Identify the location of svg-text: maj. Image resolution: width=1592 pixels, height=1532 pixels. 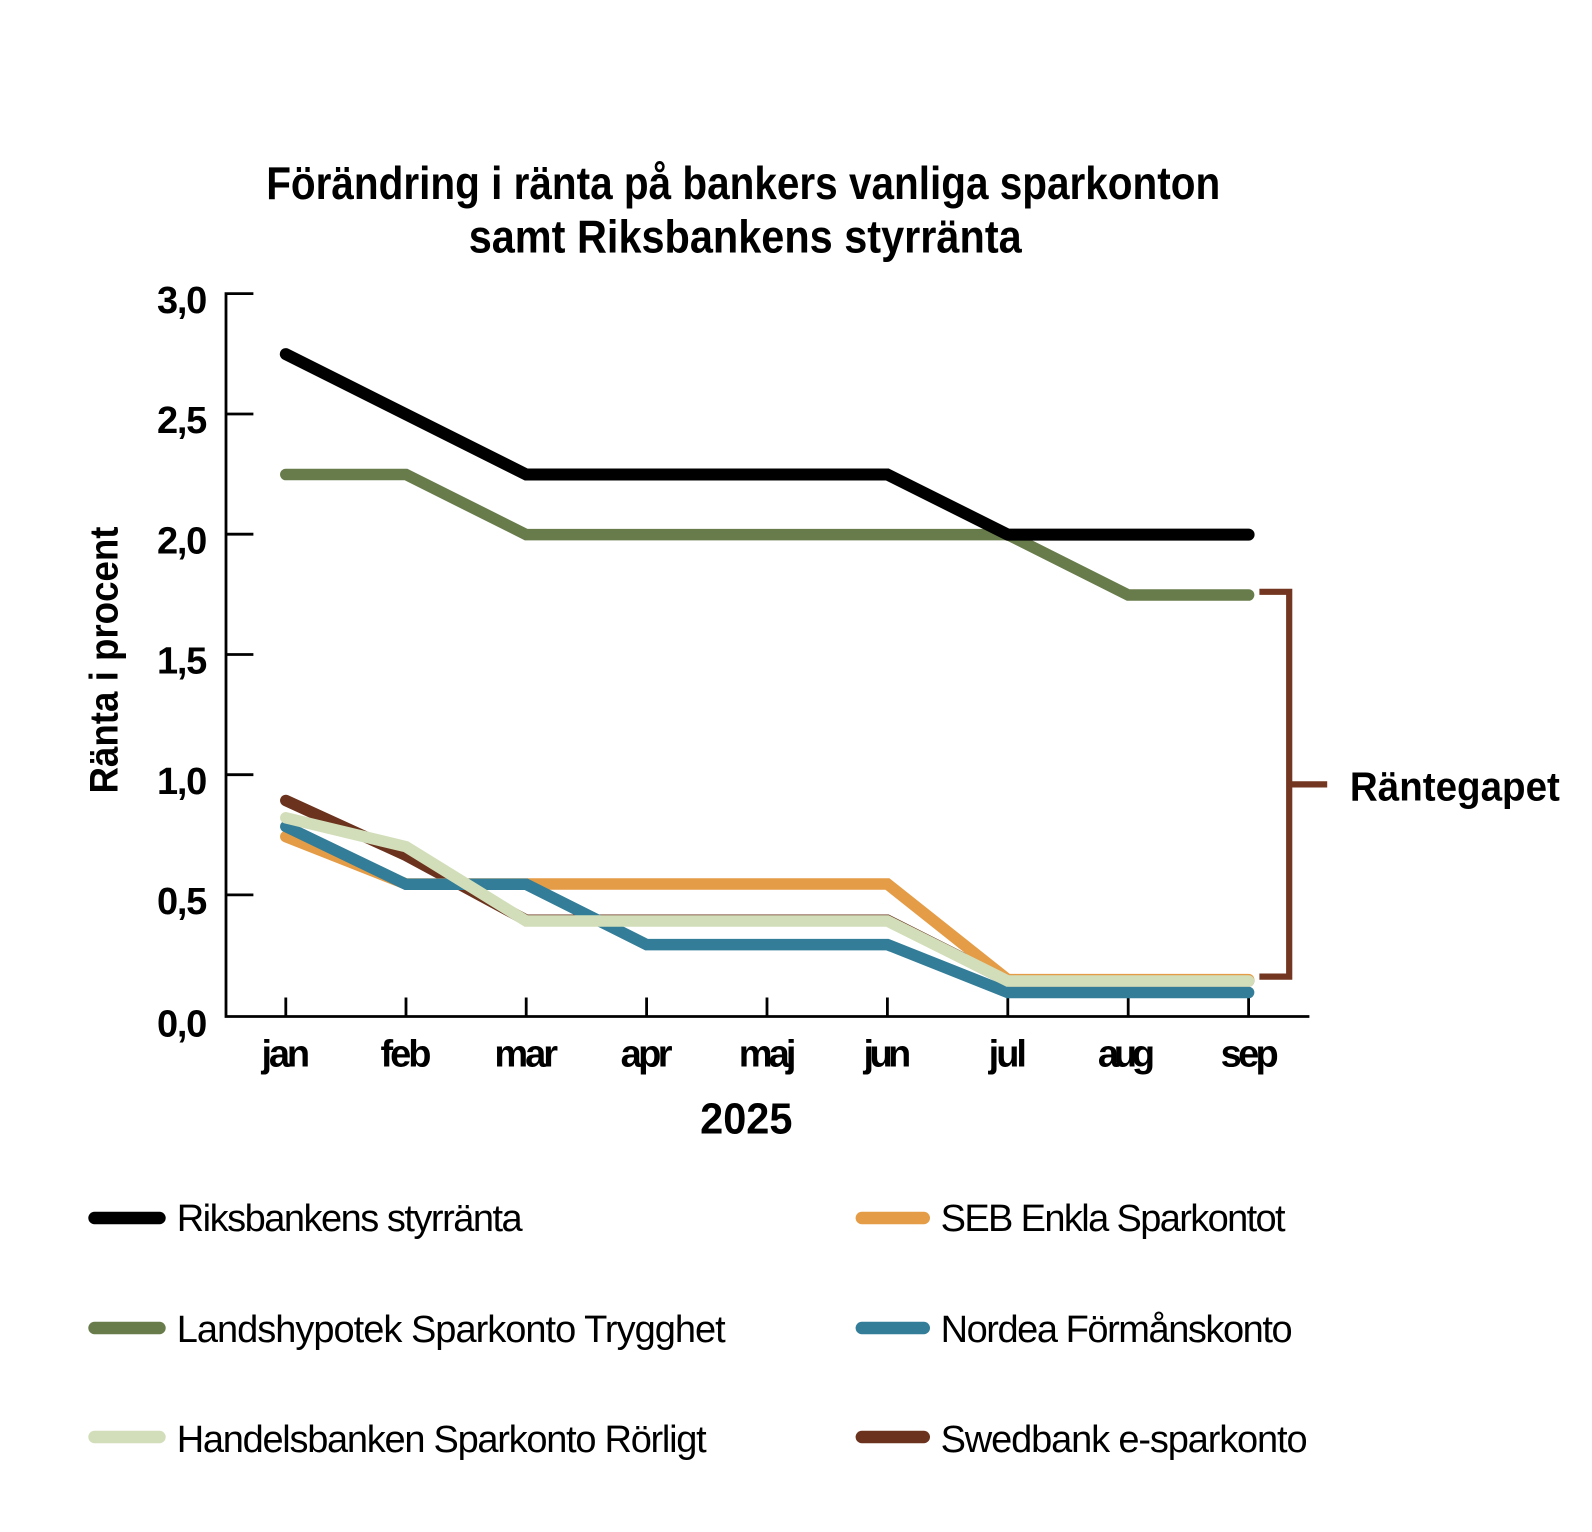
(768, 1054).